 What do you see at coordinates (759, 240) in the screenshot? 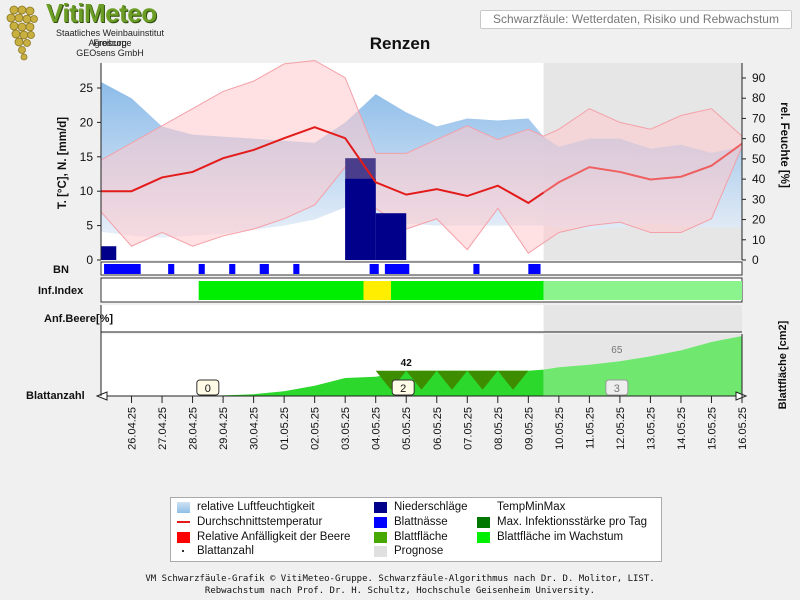
I see `right-tick-10: 10` at bounding box center [759, 240].